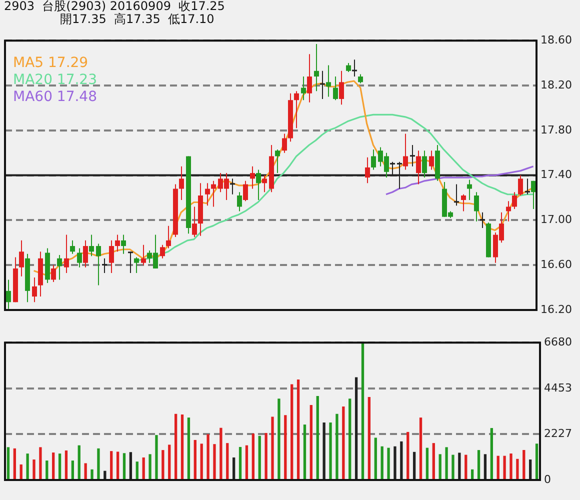 The height and width of the screenshot is (500, 580). Describe the element at coordinates (55, 80) in the screenshot. I see `text: MA20 17.23` at that location.